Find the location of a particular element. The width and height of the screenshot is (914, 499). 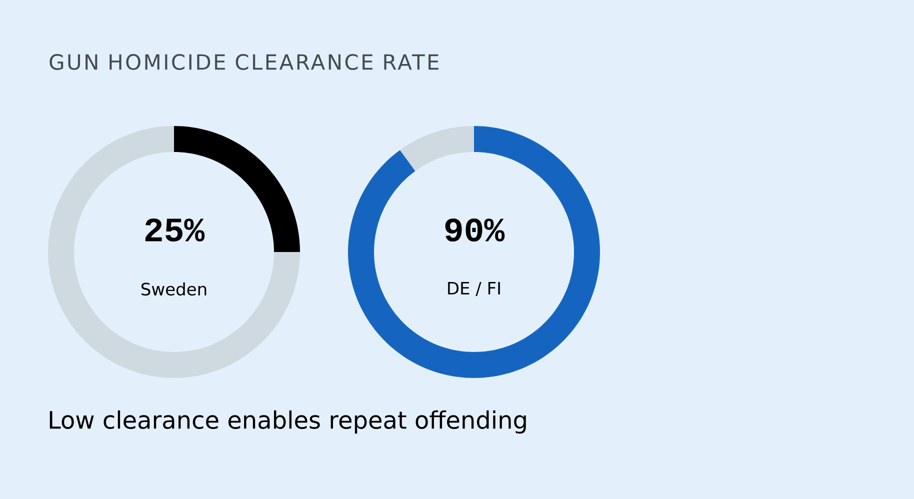

data-label: 25% is located at coordinates (175, 230).